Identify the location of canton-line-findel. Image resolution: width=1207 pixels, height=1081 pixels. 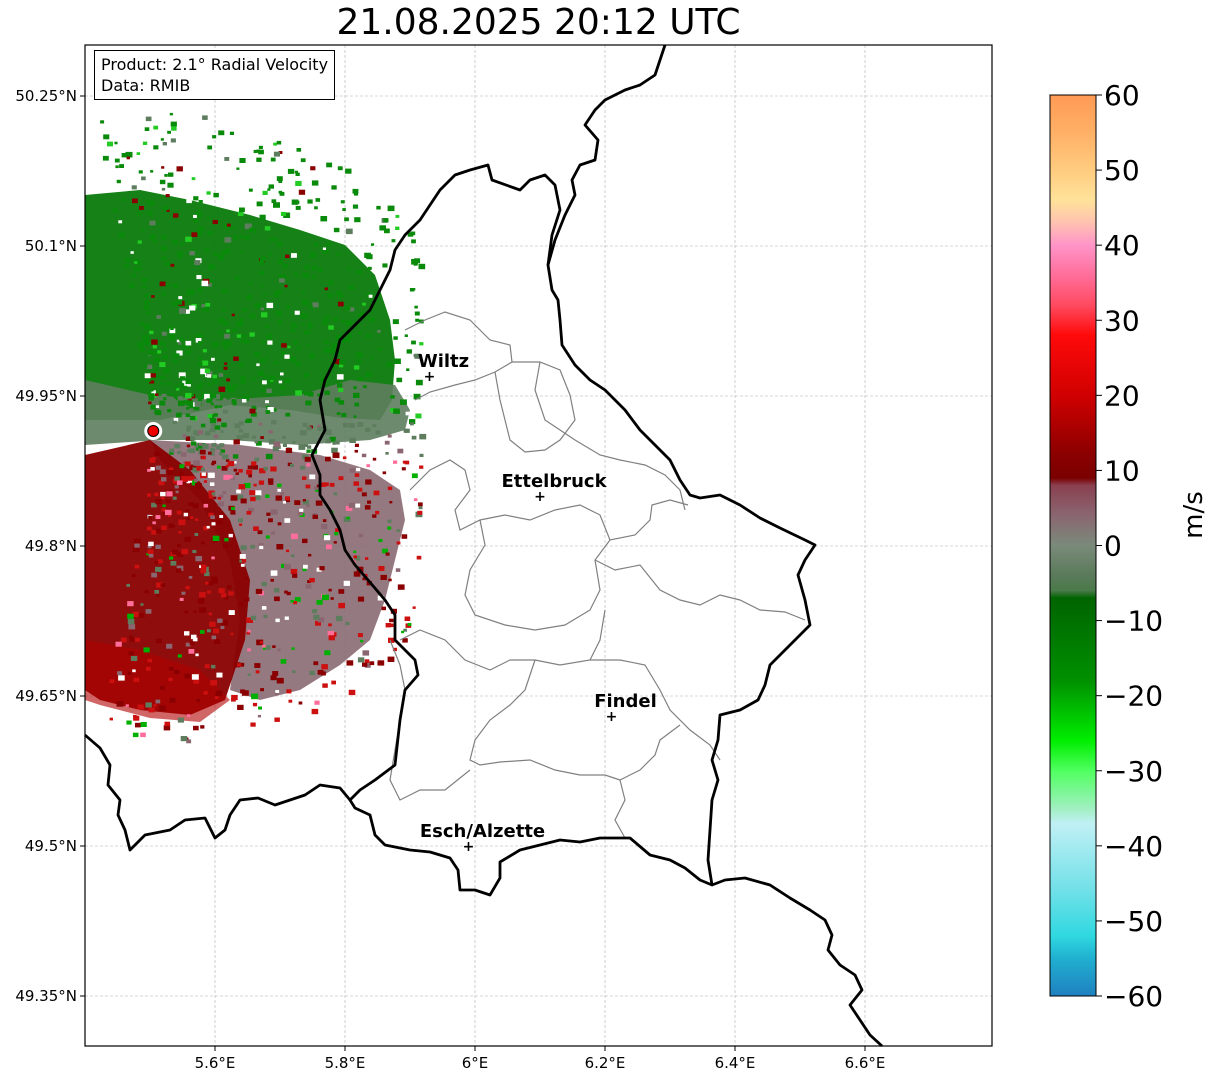
(545, 720).